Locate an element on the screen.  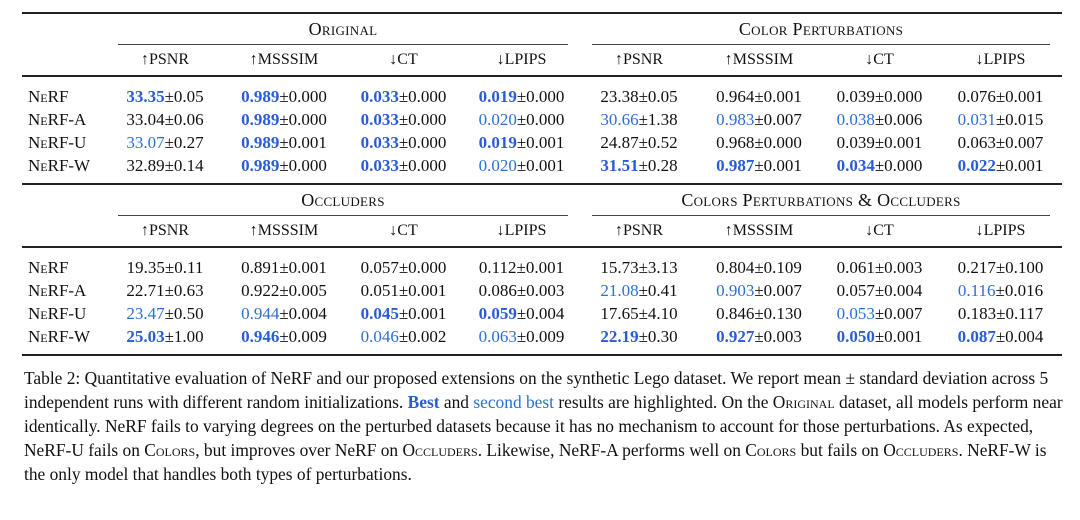
metric-value: 24.87 is located at coordinates (619, 142).